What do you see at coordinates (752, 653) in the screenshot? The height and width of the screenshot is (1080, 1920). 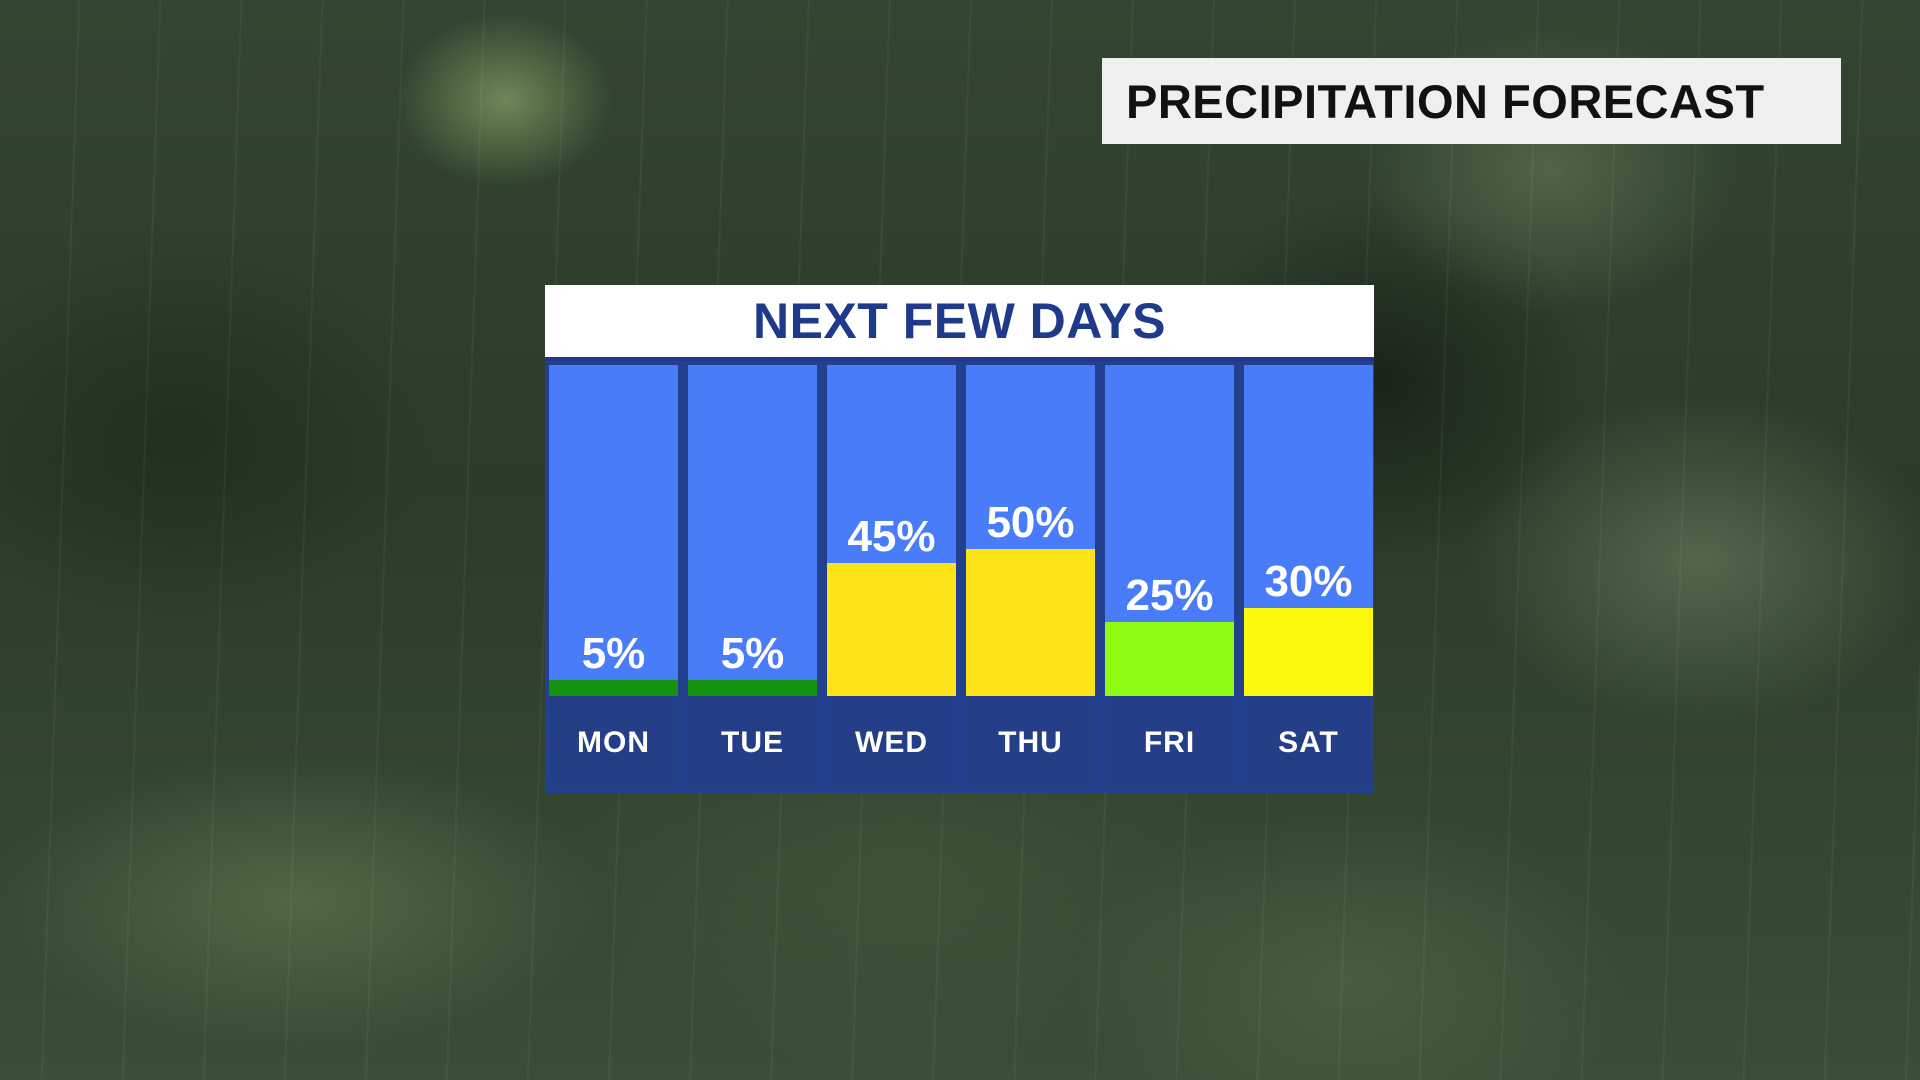 I see `precip-value-label-tue: 5%` at bounding box center [752, 653].